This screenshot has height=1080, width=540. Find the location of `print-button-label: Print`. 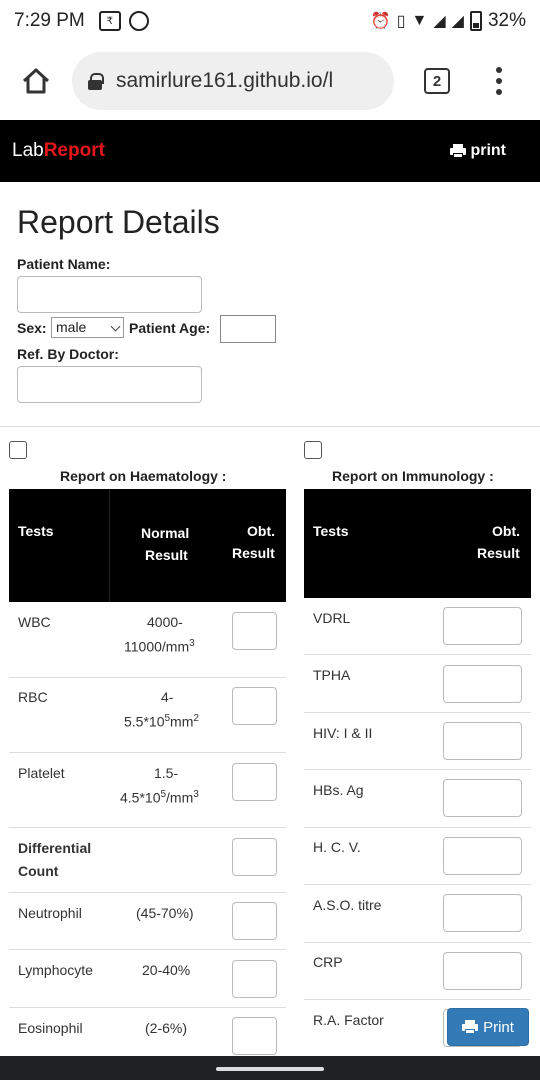

print-button-label: Print is located at coordinates (498, 1027).